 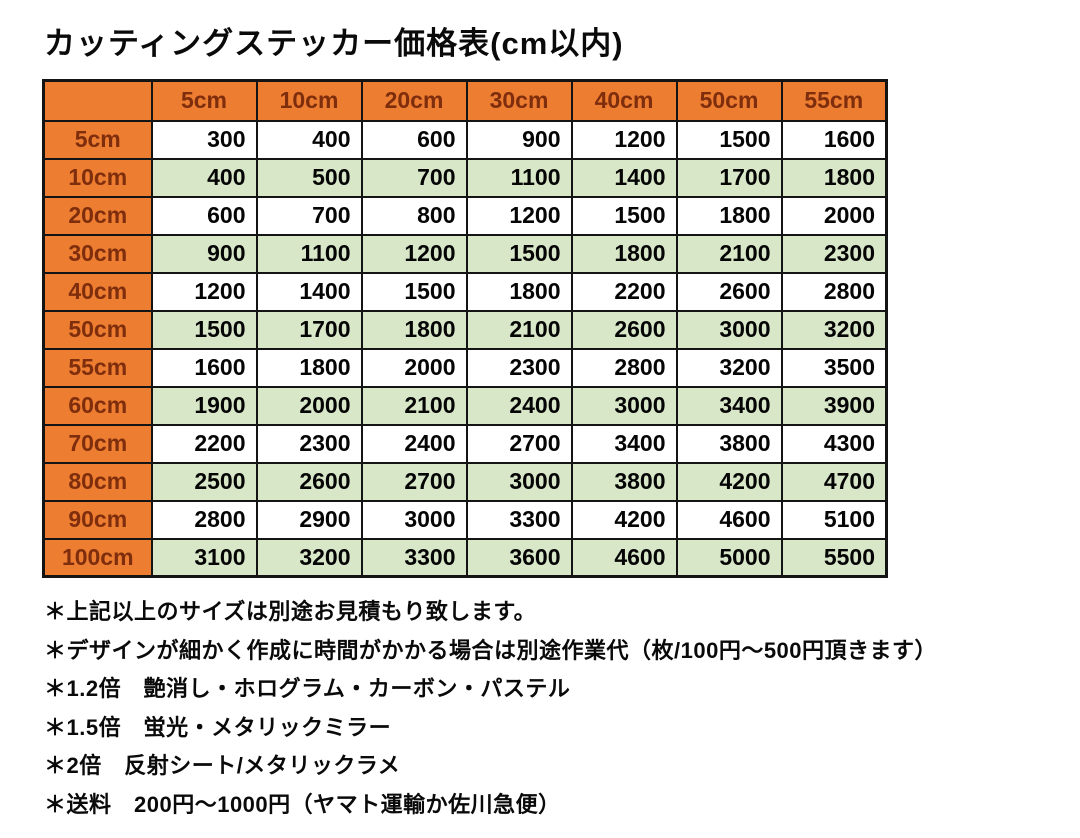 What do you see at coordinates (307, 688) in the screenshot?
I see `note-line-3: ＊1.2倍 艶消し・ホログラム・カーボン・パステル` at bounding box center [307, 688].